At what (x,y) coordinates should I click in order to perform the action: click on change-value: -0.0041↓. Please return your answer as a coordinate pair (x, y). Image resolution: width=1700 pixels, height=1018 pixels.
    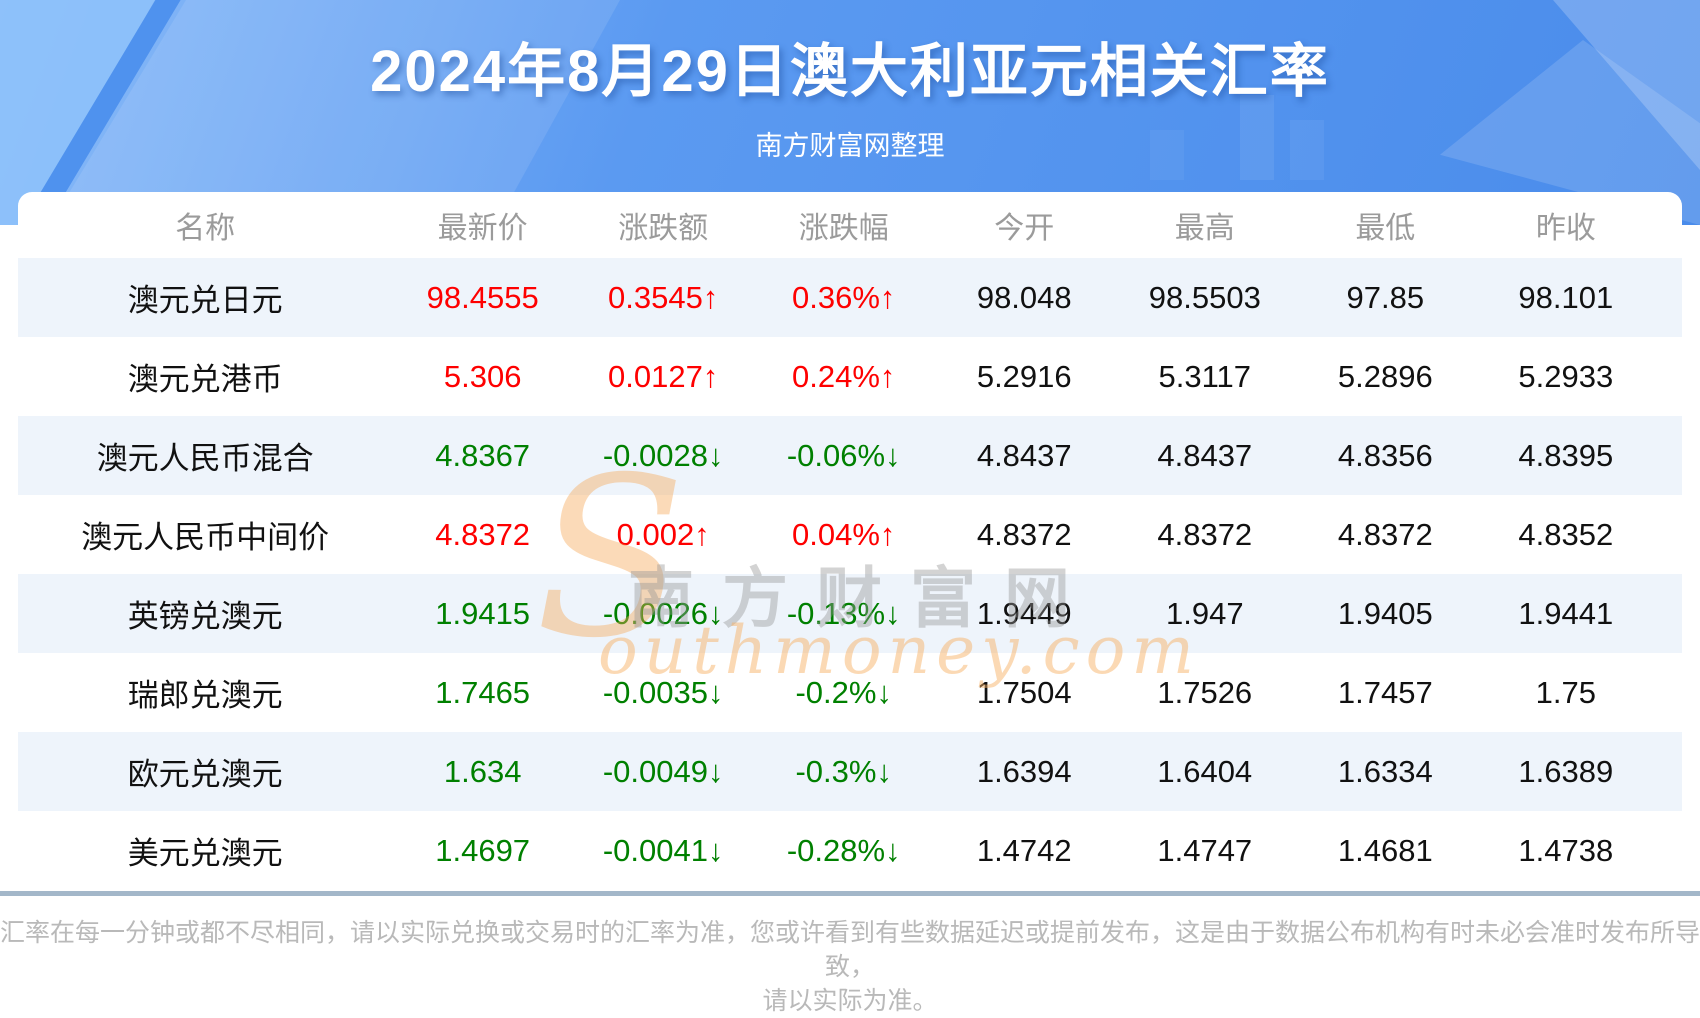
    Looking at the image, I should click on (663, 850).